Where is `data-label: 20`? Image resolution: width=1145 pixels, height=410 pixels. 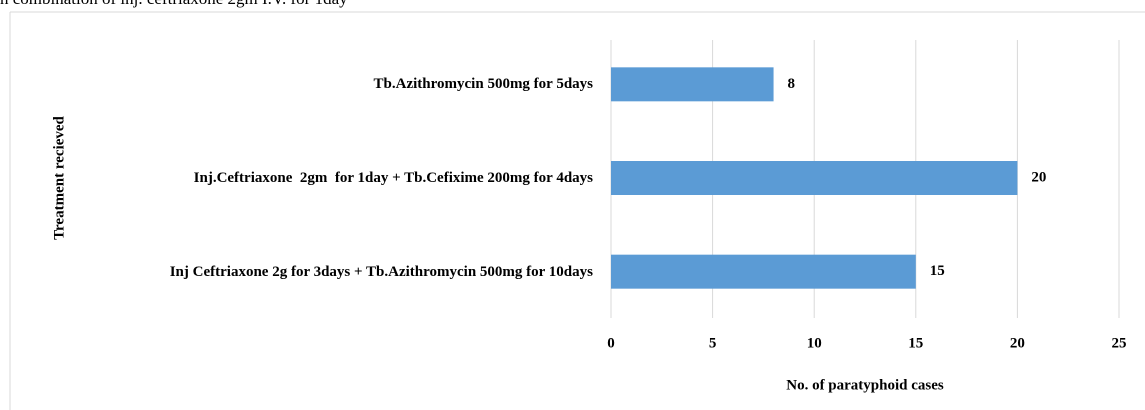
data-label: 20 is located at coordinates (1038, 177).